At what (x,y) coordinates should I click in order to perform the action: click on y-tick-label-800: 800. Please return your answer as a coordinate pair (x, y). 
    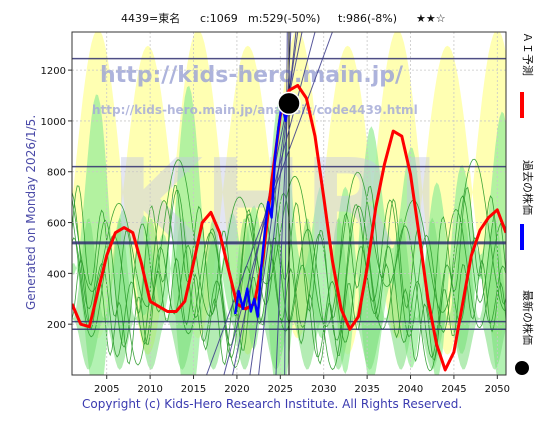
    Looking at the image, I should click on (56, 173).